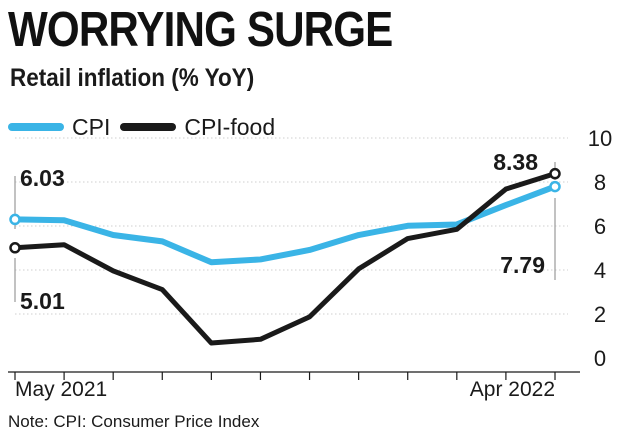  What do you see at coordinates (132, 78) in the screenshot?
I see `chart-subtitle: Retail inflation (% YoY)` at bounding box center [132, 78].